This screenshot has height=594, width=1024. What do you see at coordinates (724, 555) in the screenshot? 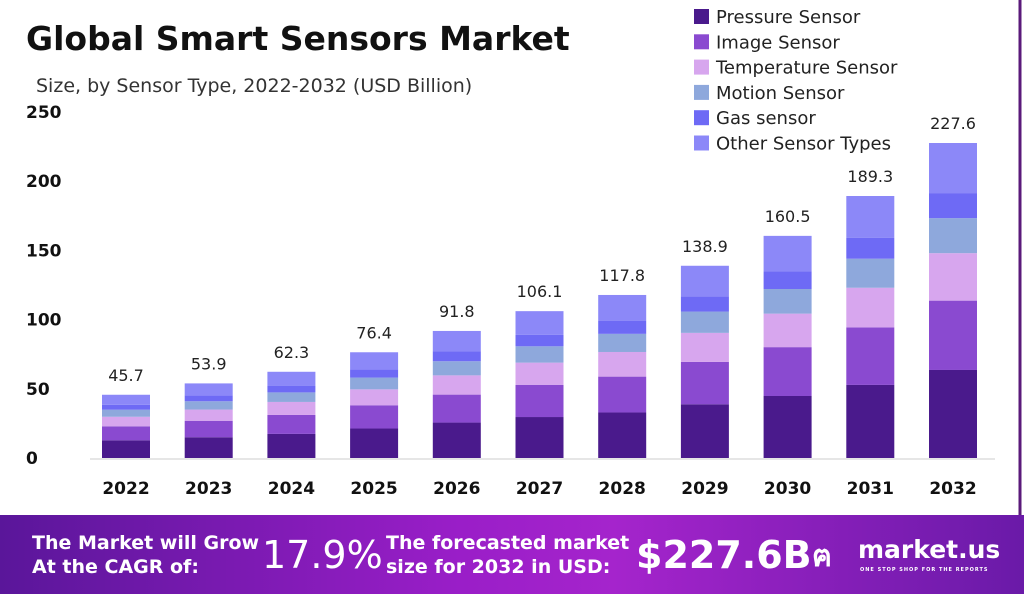
I see `forecast-value: $227.6B` at bounding box center [724, 555].